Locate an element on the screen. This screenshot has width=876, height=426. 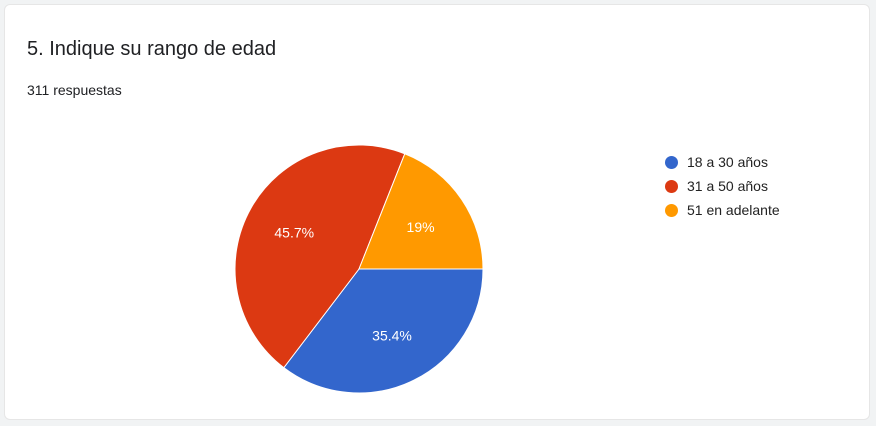
pie-data-label: 19% is located at coordinates (421, 227).